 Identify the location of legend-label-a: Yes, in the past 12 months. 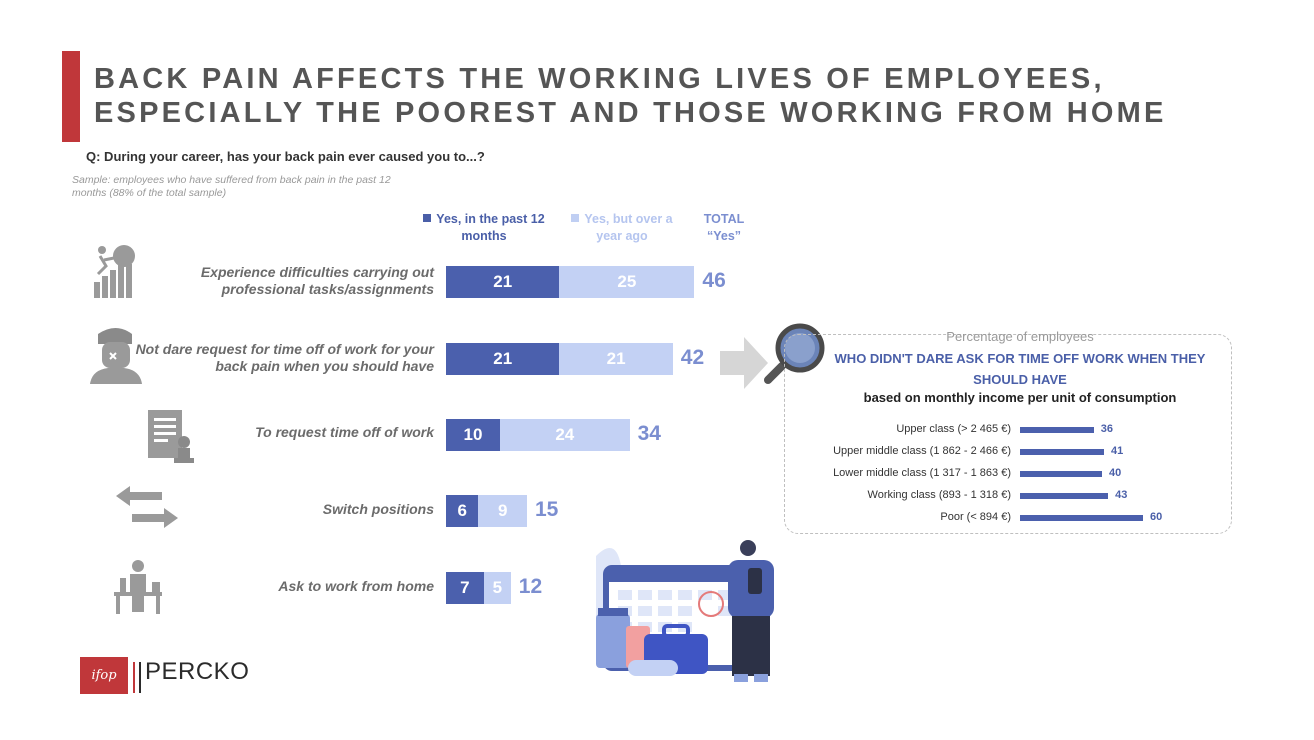
(490, 227).